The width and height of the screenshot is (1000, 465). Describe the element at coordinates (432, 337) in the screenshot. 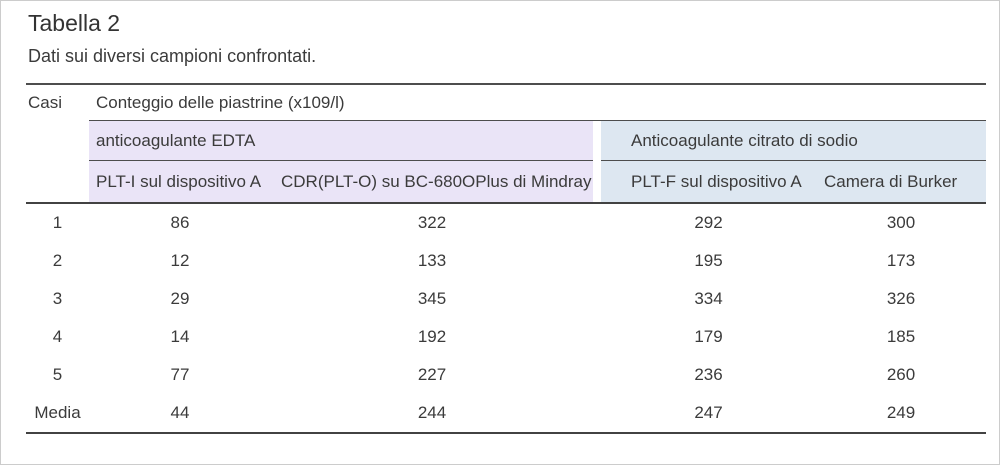

I see `cell-value: 192` at that location.